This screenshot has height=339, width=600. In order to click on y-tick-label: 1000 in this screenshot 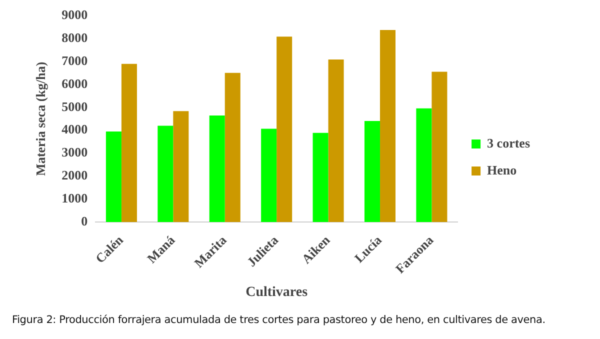, I will do `click(75, 198)`.